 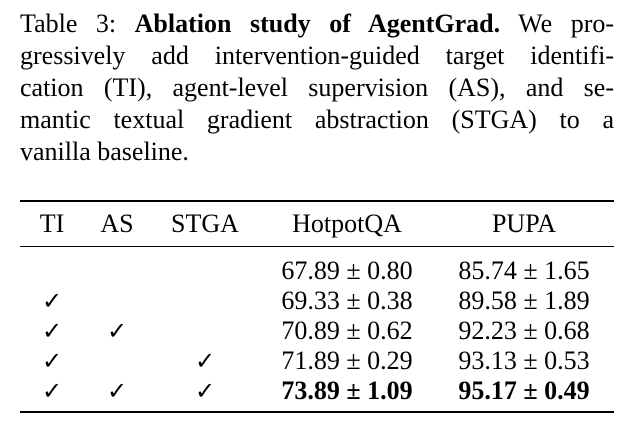 I want to click on header-pupa: PUPA, so click(x=524, y=223).